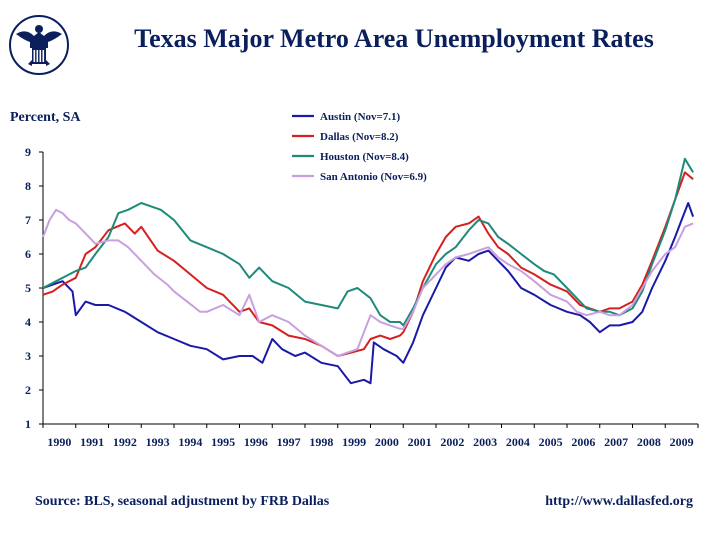  Describe the element at coordinates (354, 442) in the screenshot. I see `x-tick-label: 1999` at that location.